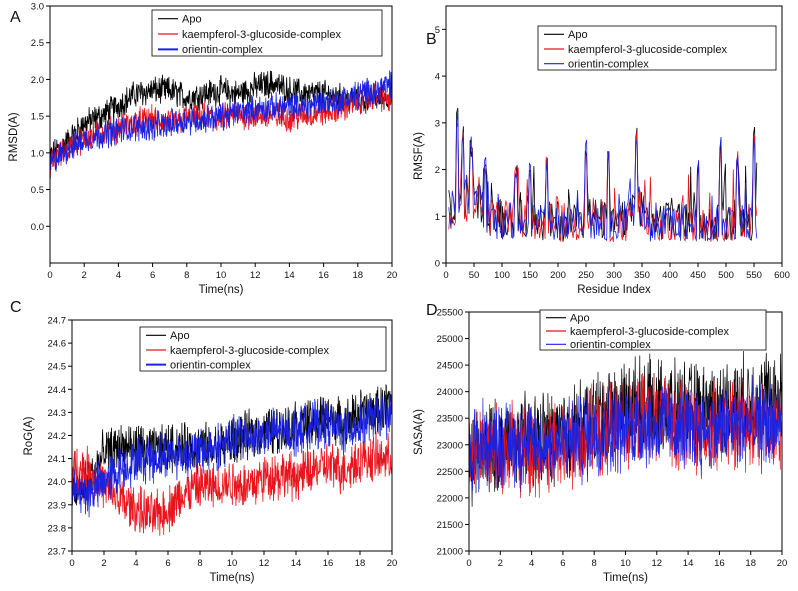 The width and height of the screenshot is (798, 591). I want to click on y-tick-label: 24.4, so click(57, 390).